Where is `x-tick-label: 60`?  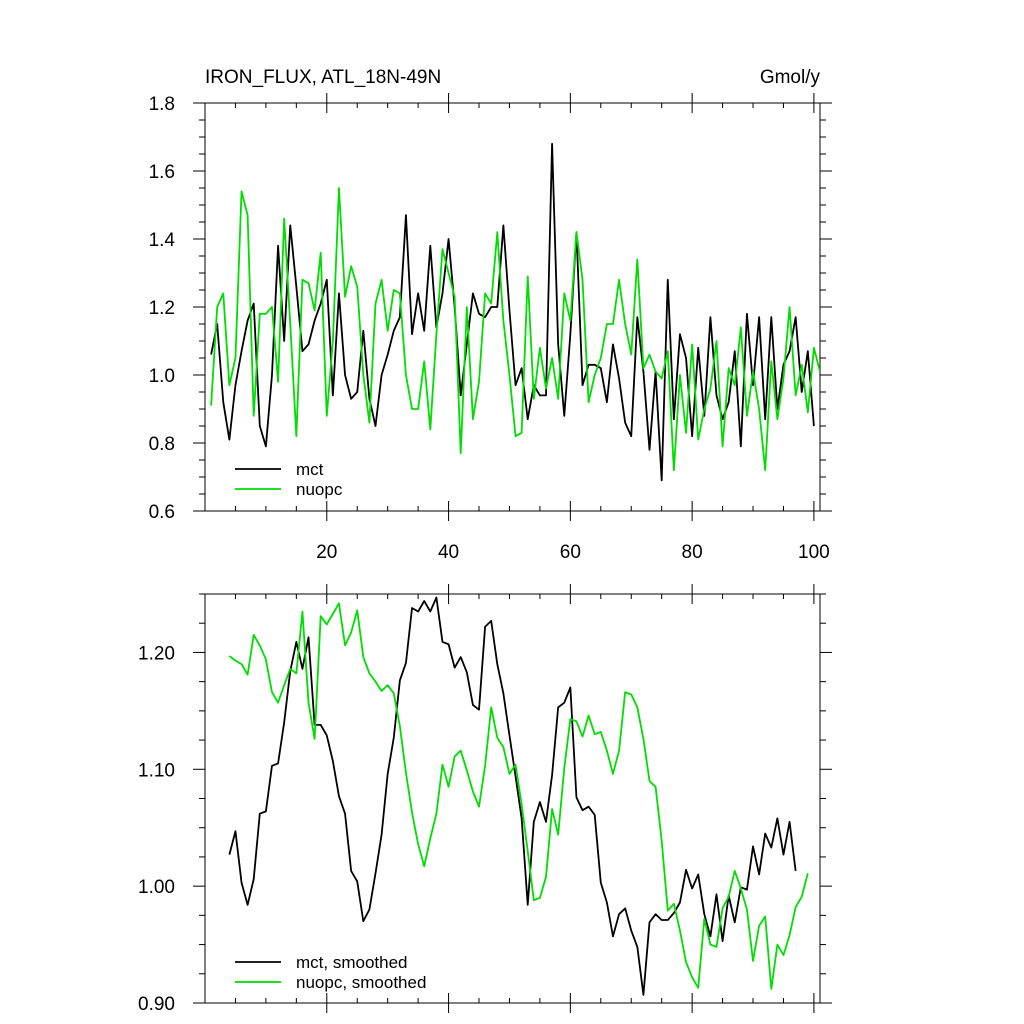
x-tick-label: 60 is located at coordinates (570, 552).